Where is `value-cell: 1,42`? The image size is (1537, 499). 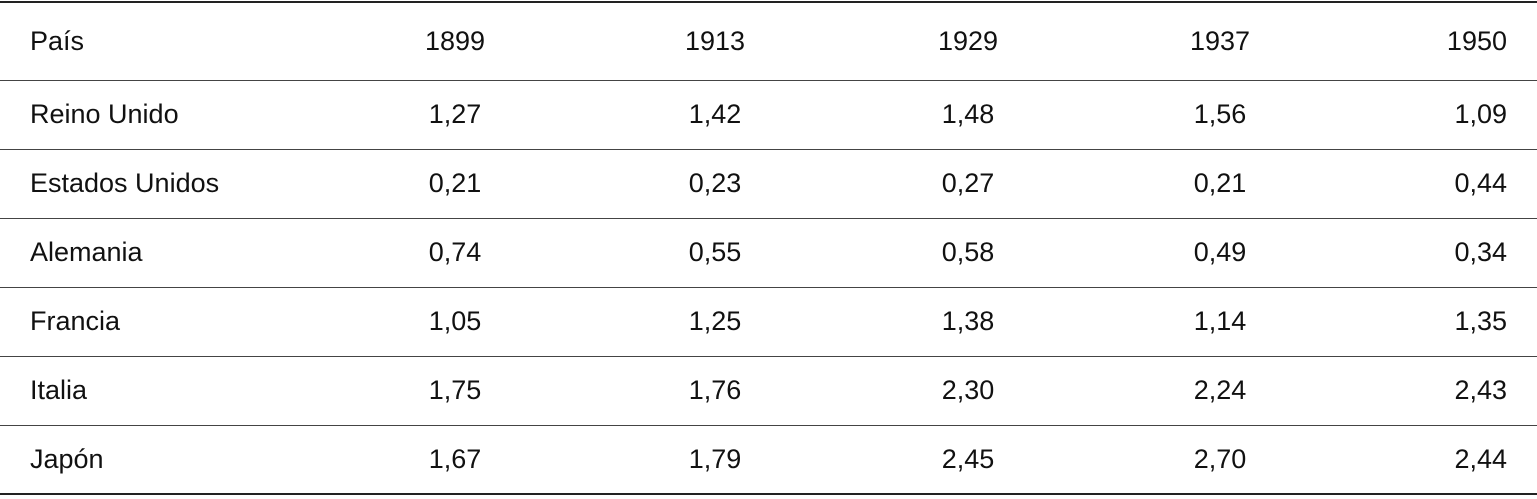 value-cell: 1,42 is located at coordinates (715, 114).